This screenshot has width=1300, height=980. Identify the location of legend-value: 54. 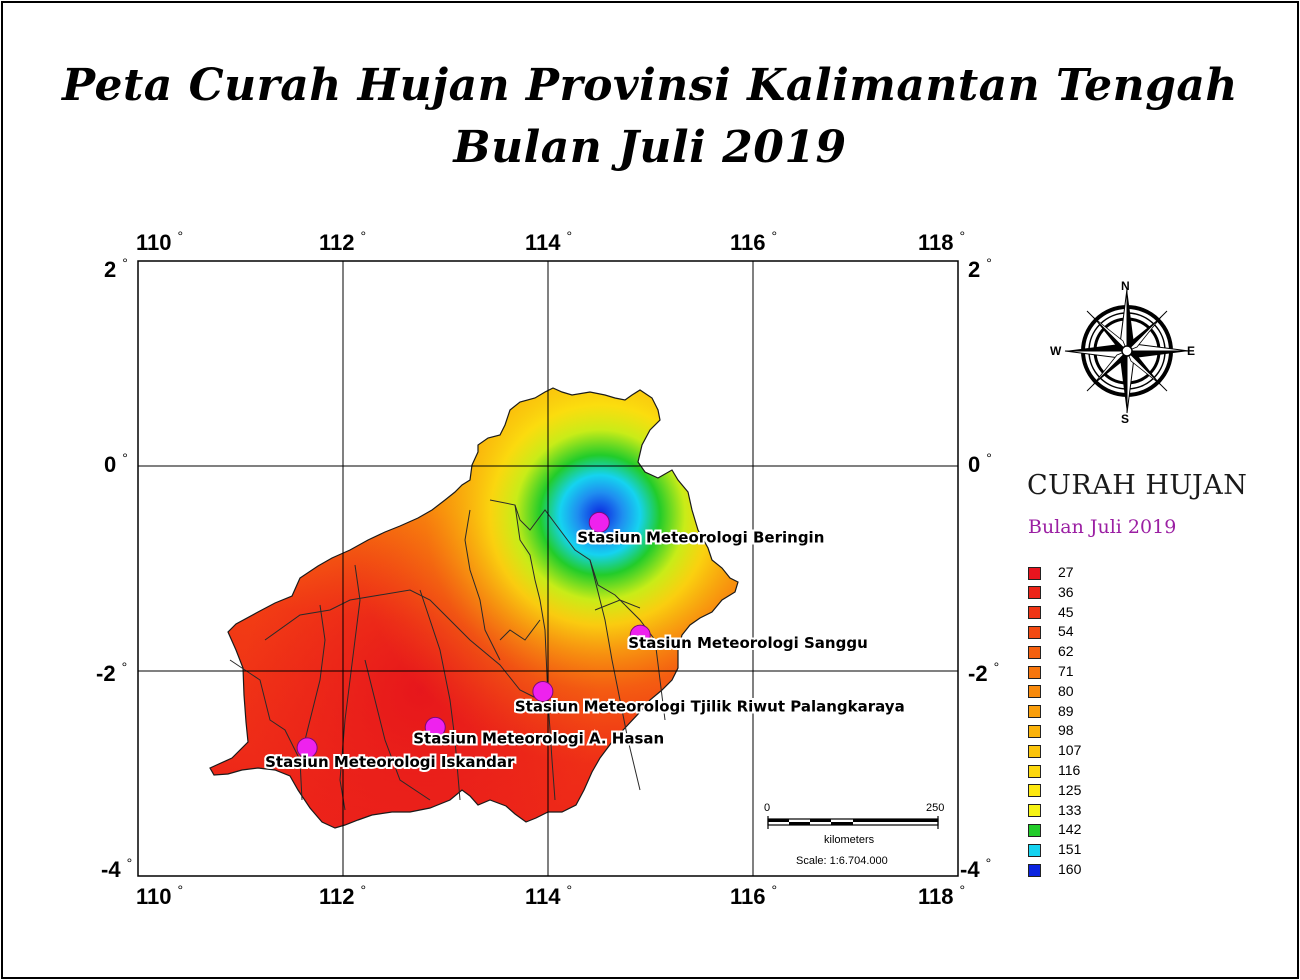
(1066, 631).